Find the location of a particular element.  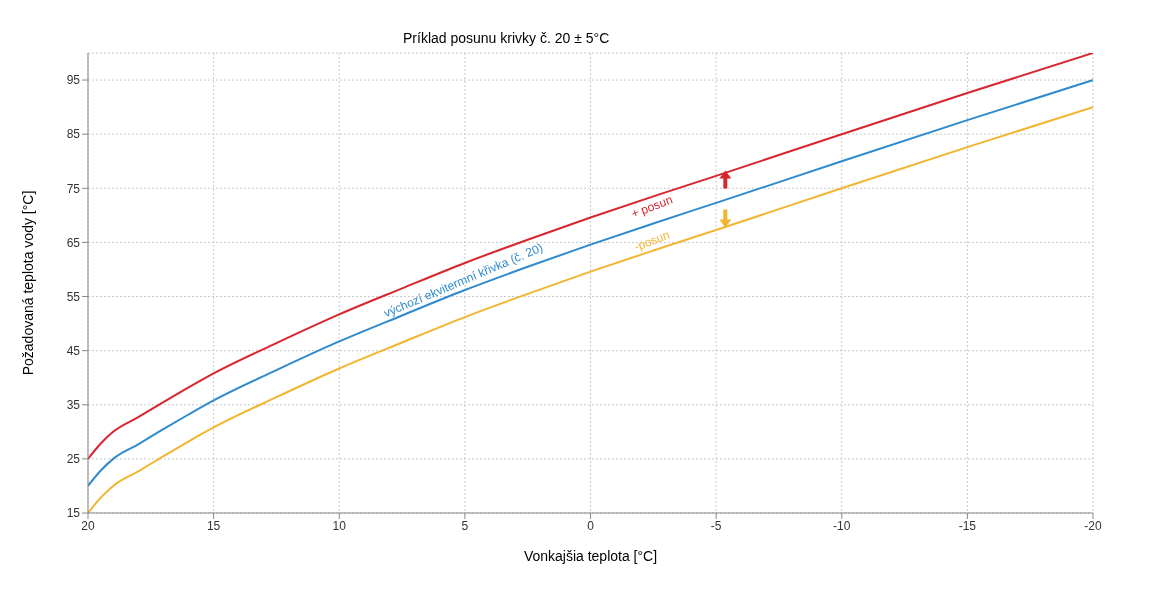

y-tick-label: 45 is located at coordinates (73, 350).